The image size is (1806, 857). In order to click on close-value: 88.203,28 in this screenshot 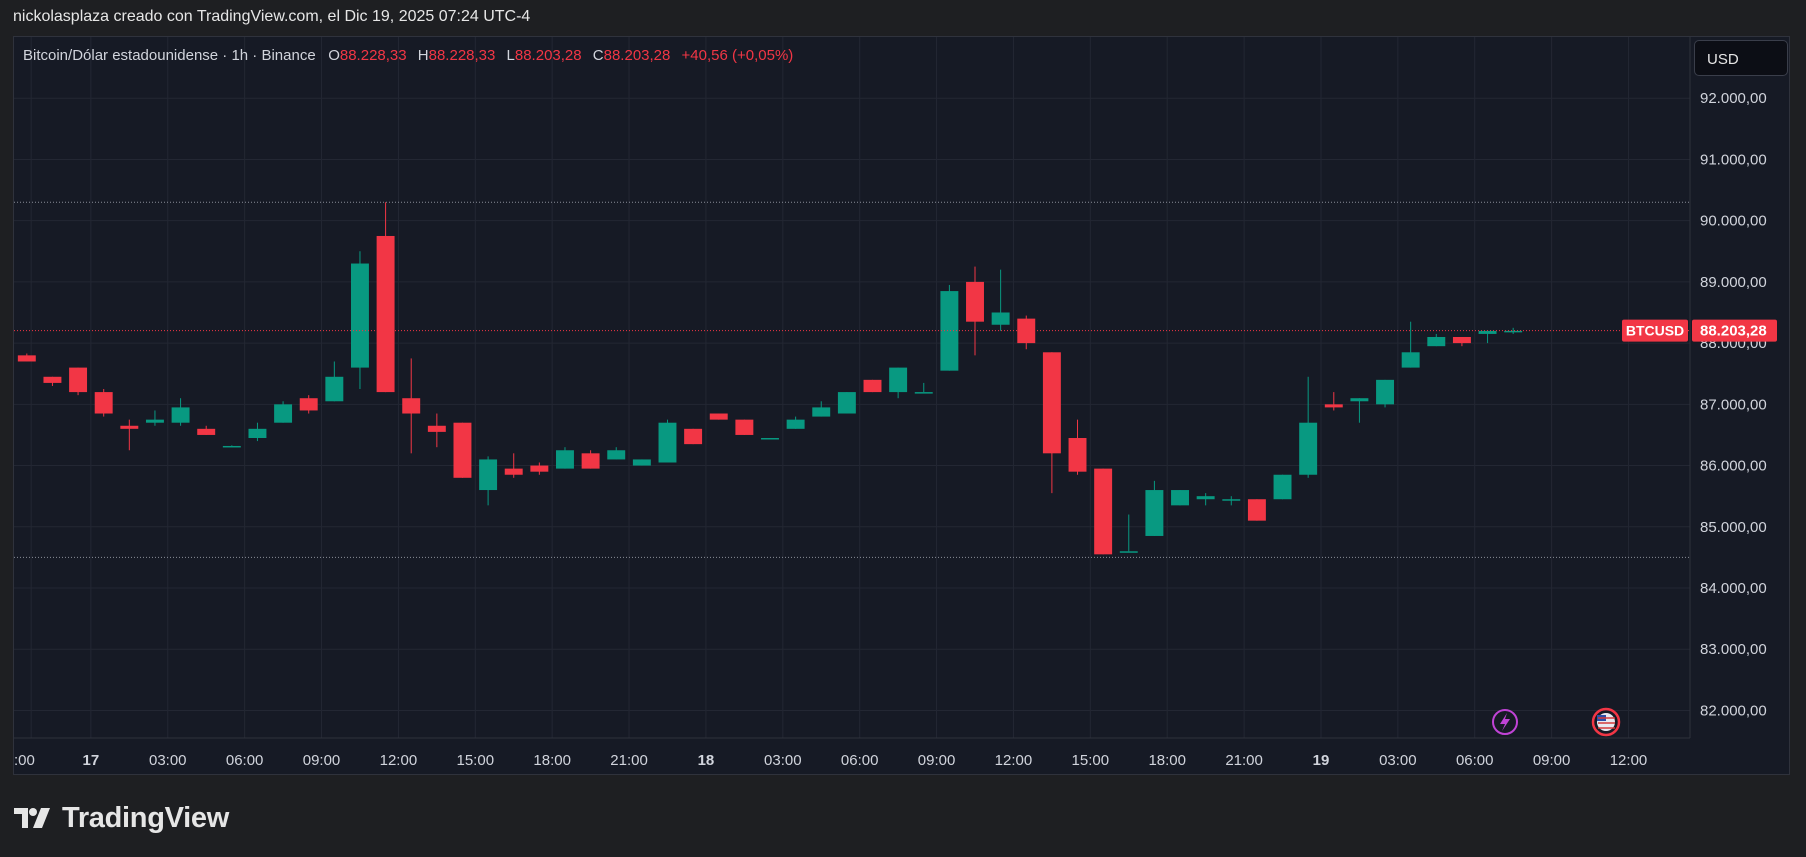, I will do `click(637, 55)`.